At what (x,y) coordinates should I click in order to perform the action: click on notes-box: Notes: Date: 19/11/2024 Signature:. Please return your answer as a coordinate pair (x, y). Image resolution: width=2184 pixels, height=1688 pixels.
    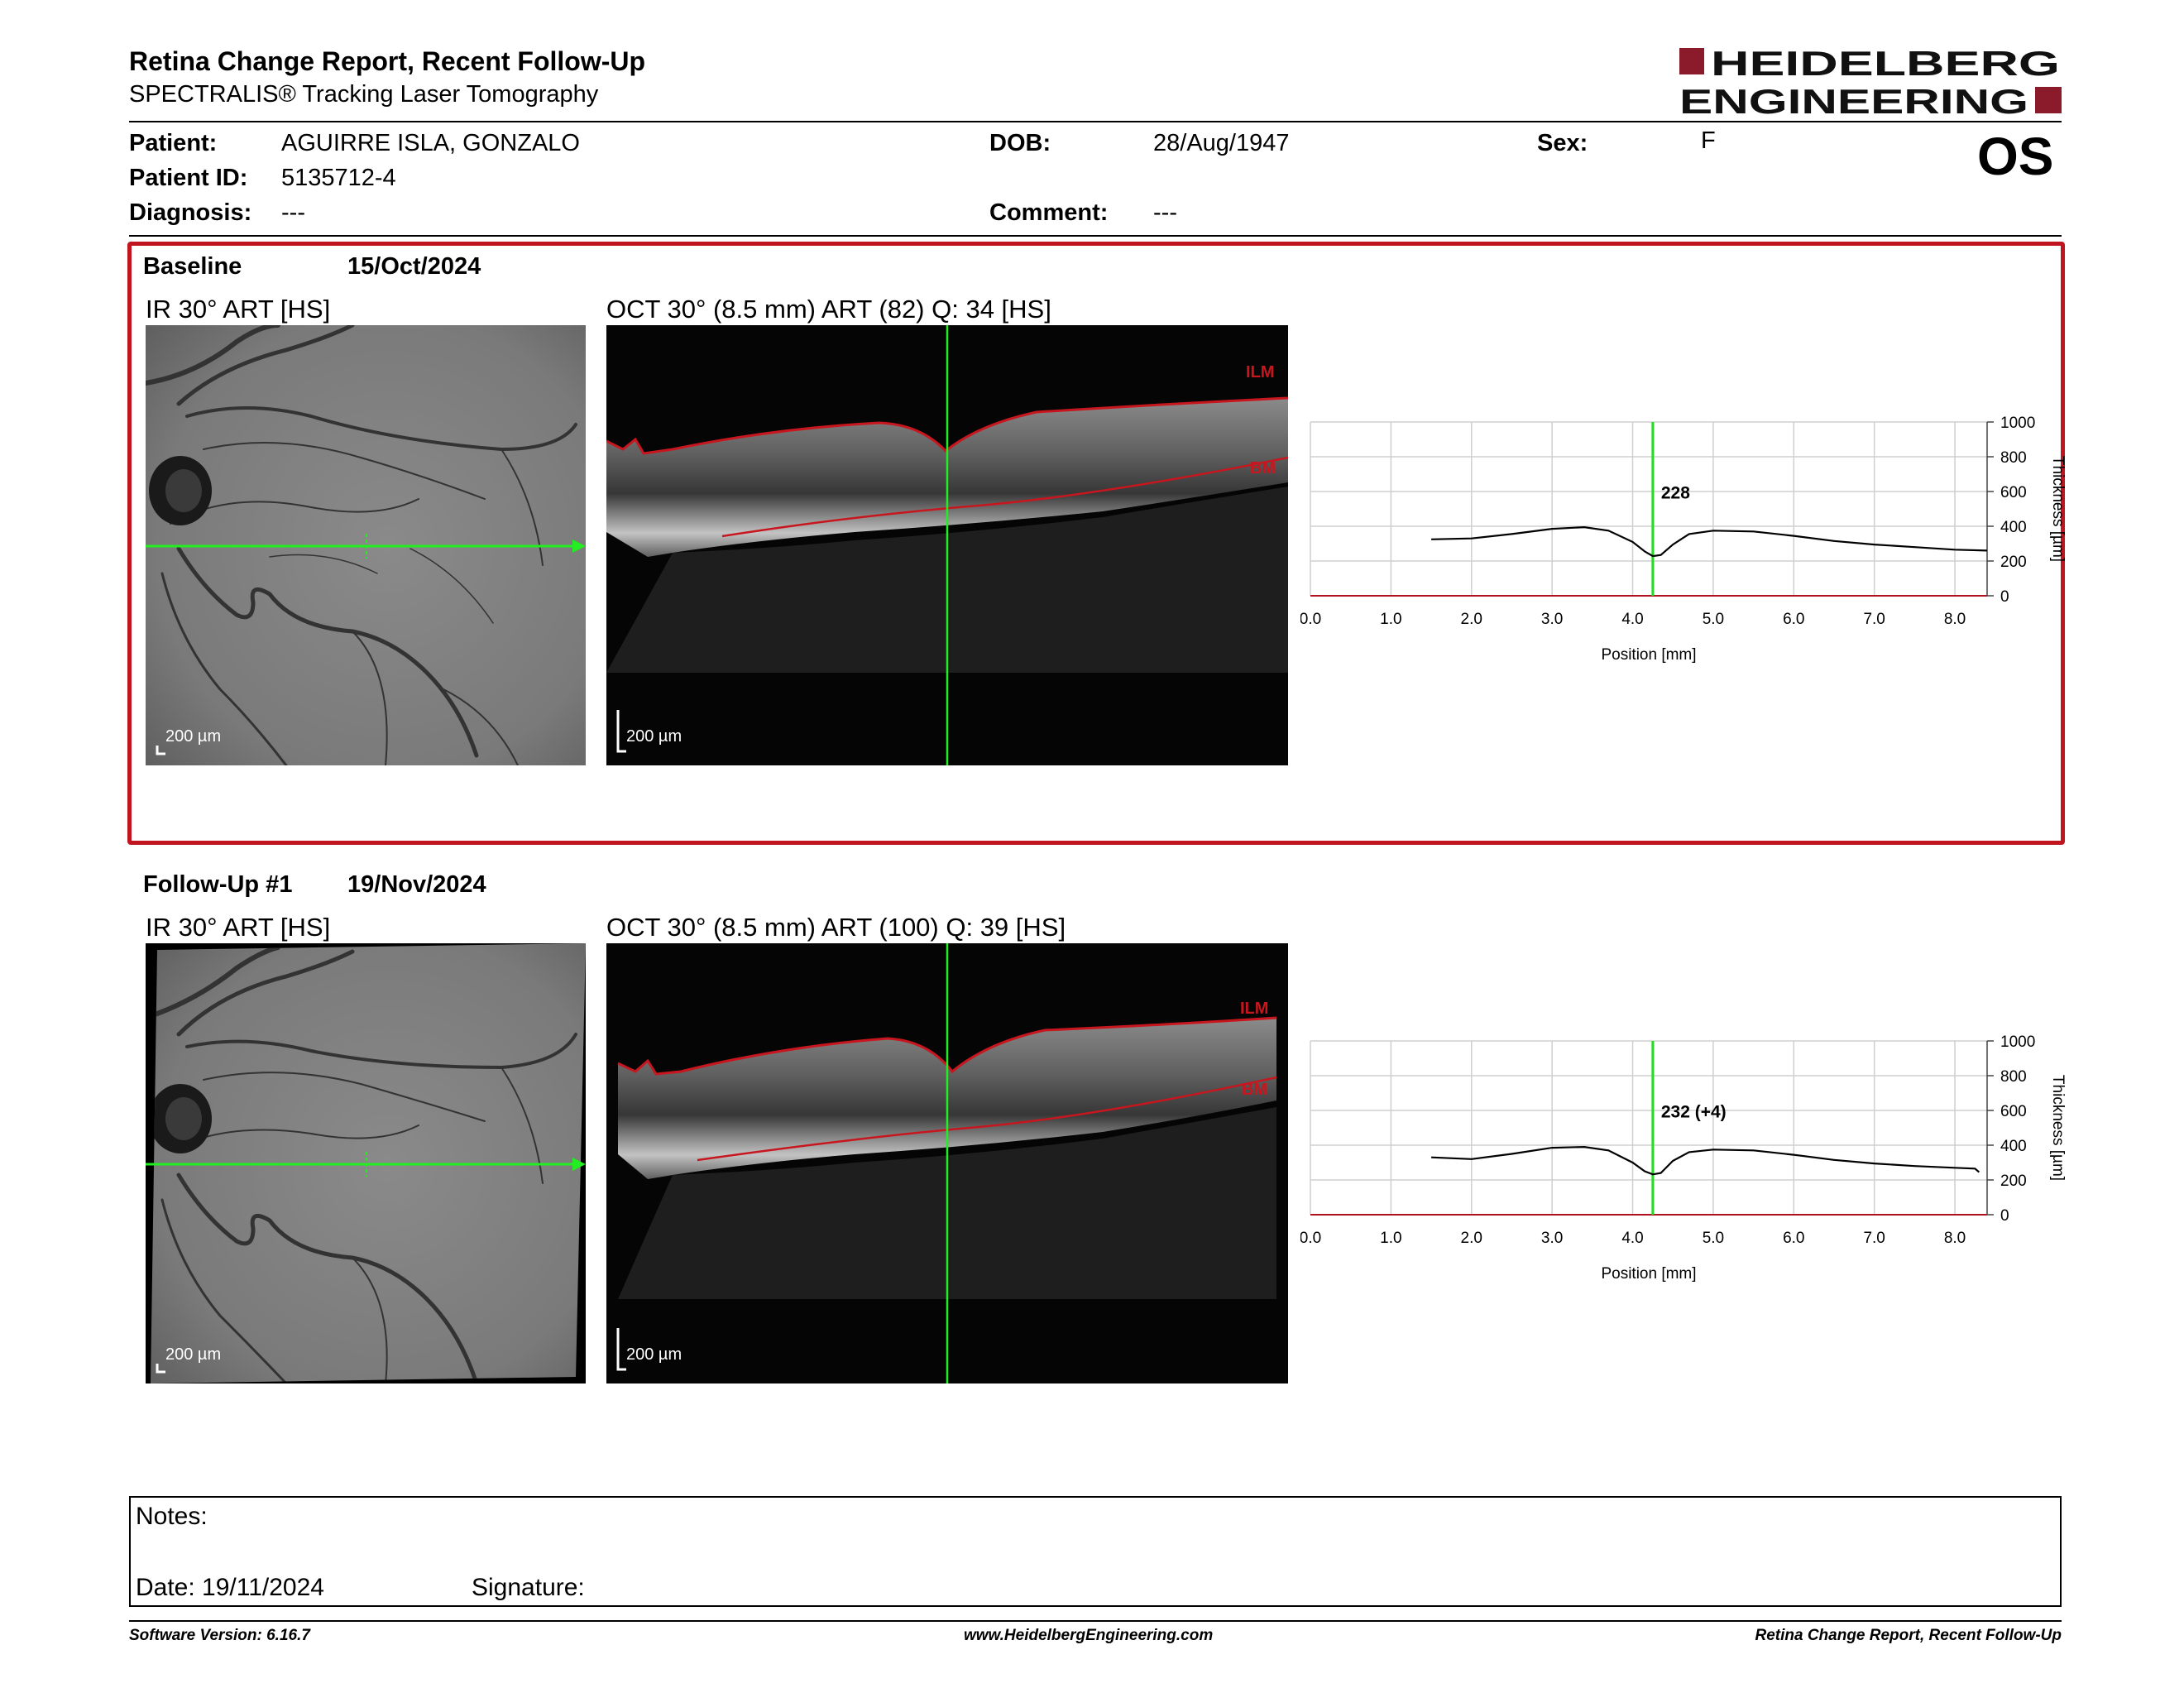
    Looking at the image, I should click on (1095, 1551).